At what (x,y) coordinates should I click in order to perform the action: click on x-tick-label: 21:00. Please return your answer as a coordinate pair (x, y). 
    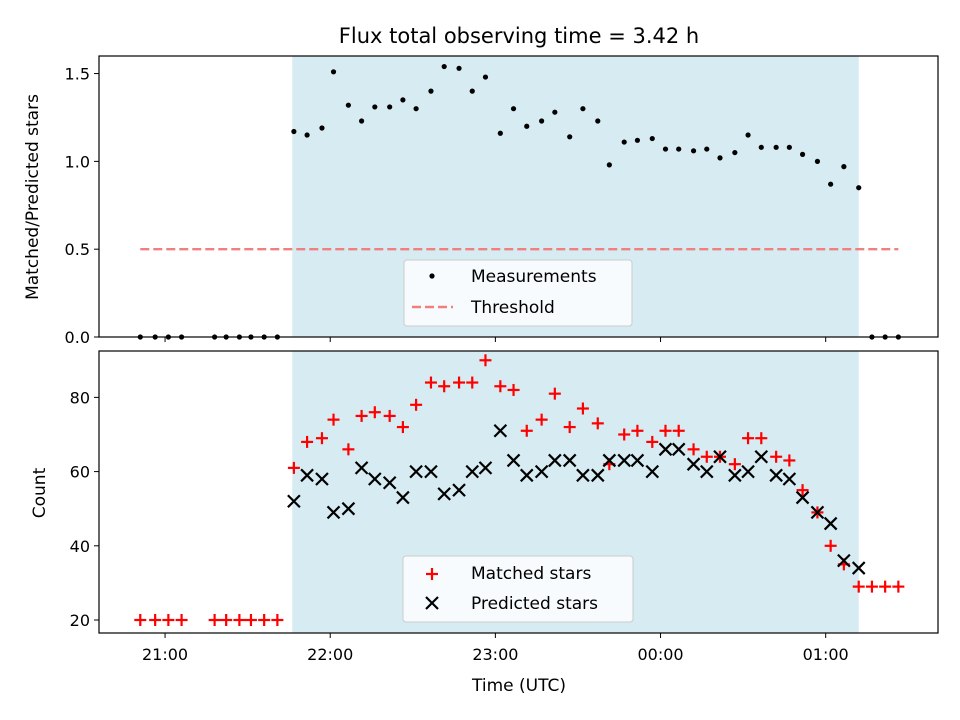
    Looking at the image, I should click on (165, 654).